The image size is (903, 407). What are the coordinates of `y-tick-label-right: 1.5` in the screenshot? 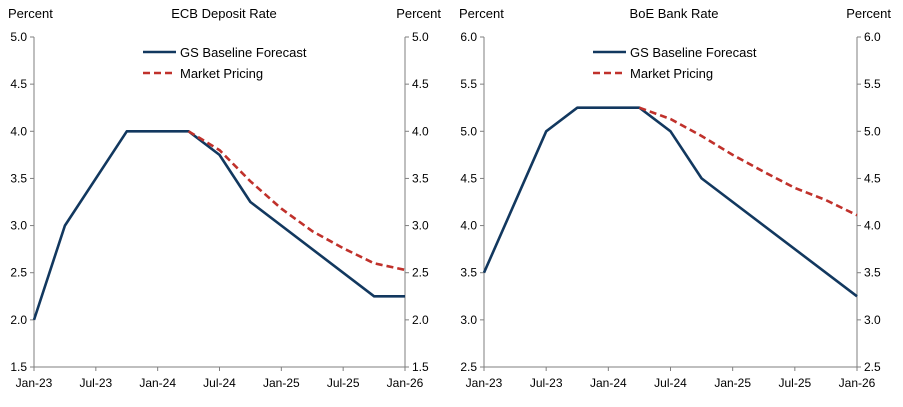 It's located at (420, 367).